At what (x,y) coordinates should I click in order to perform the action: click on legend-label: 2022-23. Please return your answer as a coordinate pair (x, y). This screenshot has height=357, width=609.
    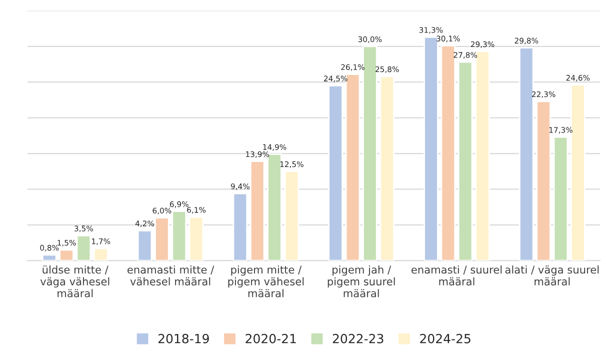
    Looking at the image, I should click on (358, 339).